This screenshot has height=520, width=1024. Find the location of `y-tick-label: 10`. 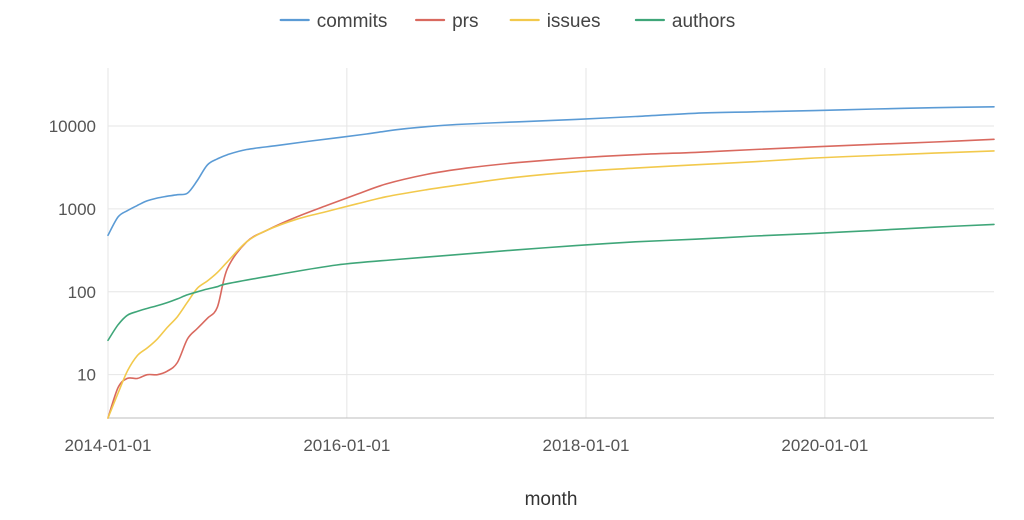

y-tick-label: 10 is located at coordinates (86, 375).